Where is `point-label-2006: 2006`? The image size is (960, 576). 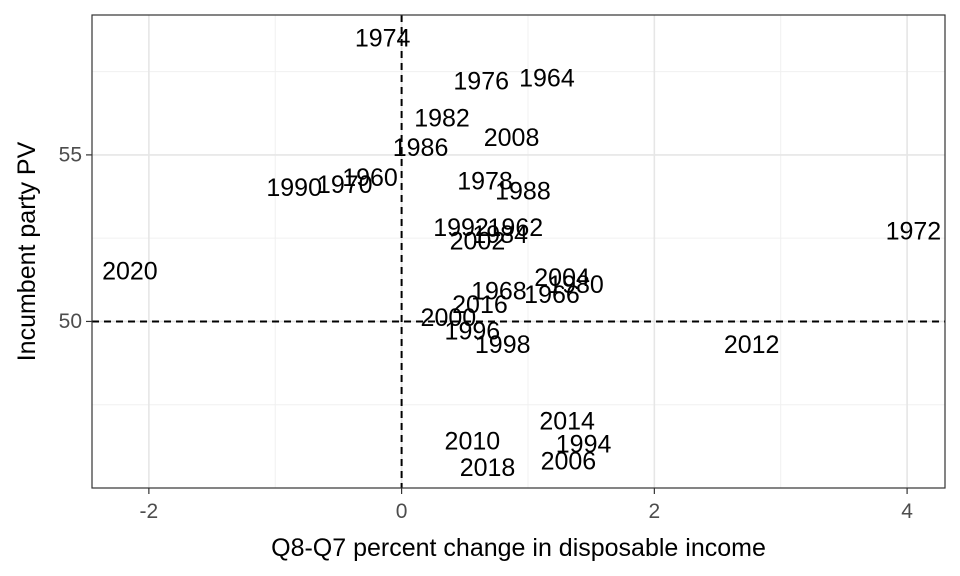 point-label-2006: 2006 is located at coordinates (569, 461).